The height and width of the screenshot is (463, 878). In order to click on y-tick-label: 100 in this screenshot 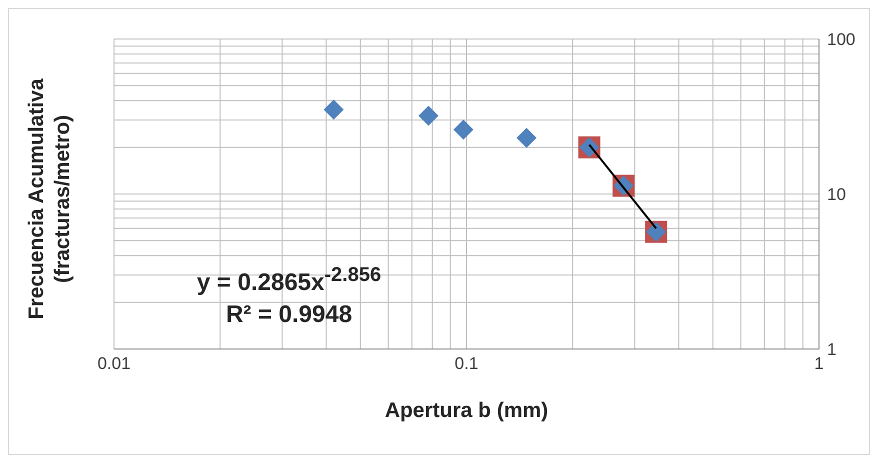, I will do `click(841, 40)`.